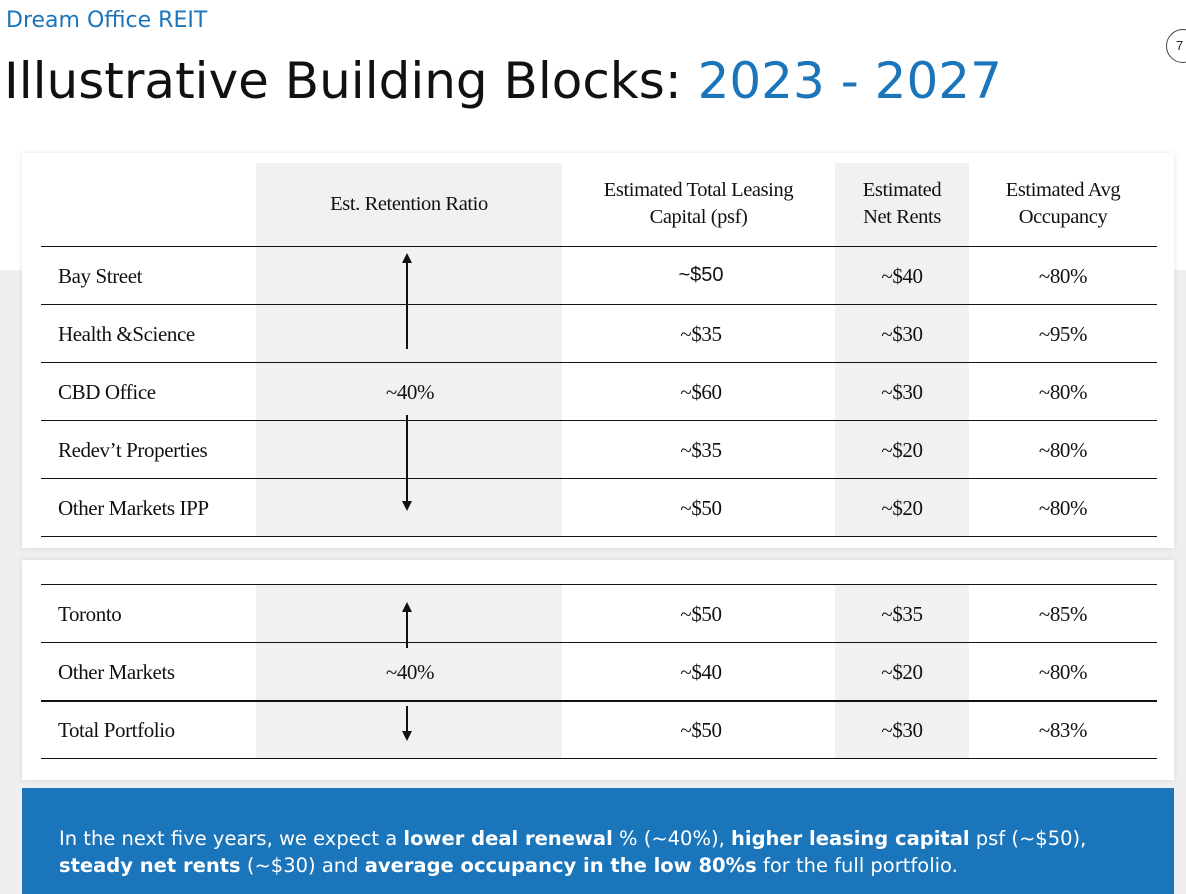 The height and width of the screenshot is (894, 1186). Describe the element at coordinates (1063, 204) in the screenshot. I see `header-occupancy: Estimated Avg Occupancy` at that location.